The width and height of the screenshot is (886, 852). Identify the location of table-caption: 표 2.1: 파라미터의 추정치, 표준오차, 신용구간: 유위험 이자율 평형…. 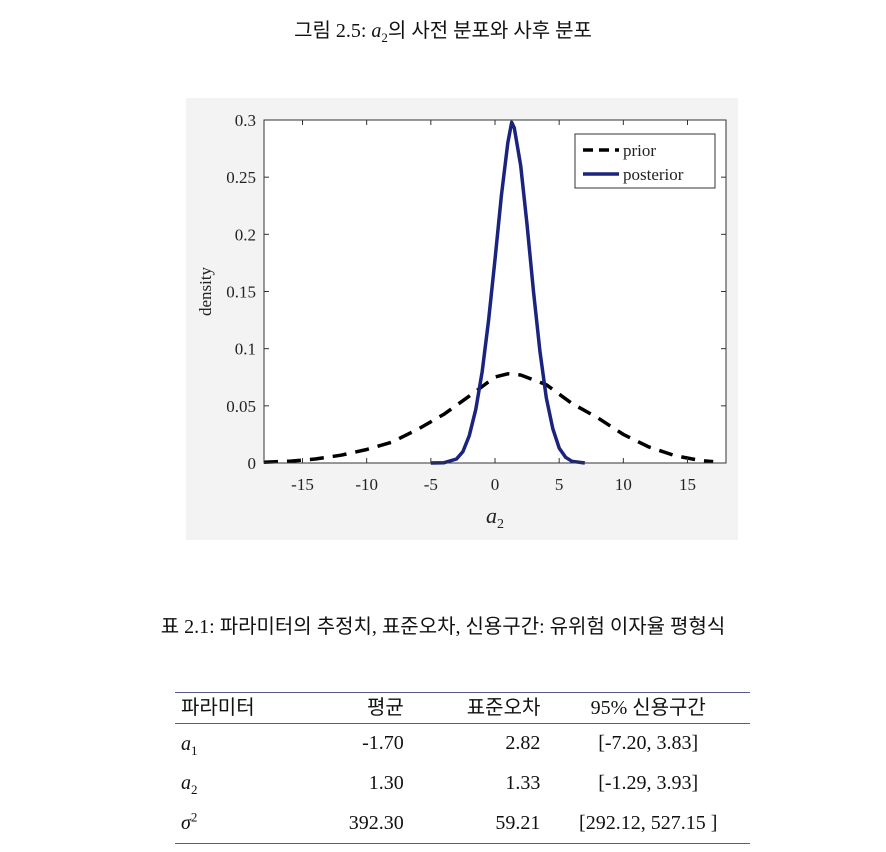
(443, 627).